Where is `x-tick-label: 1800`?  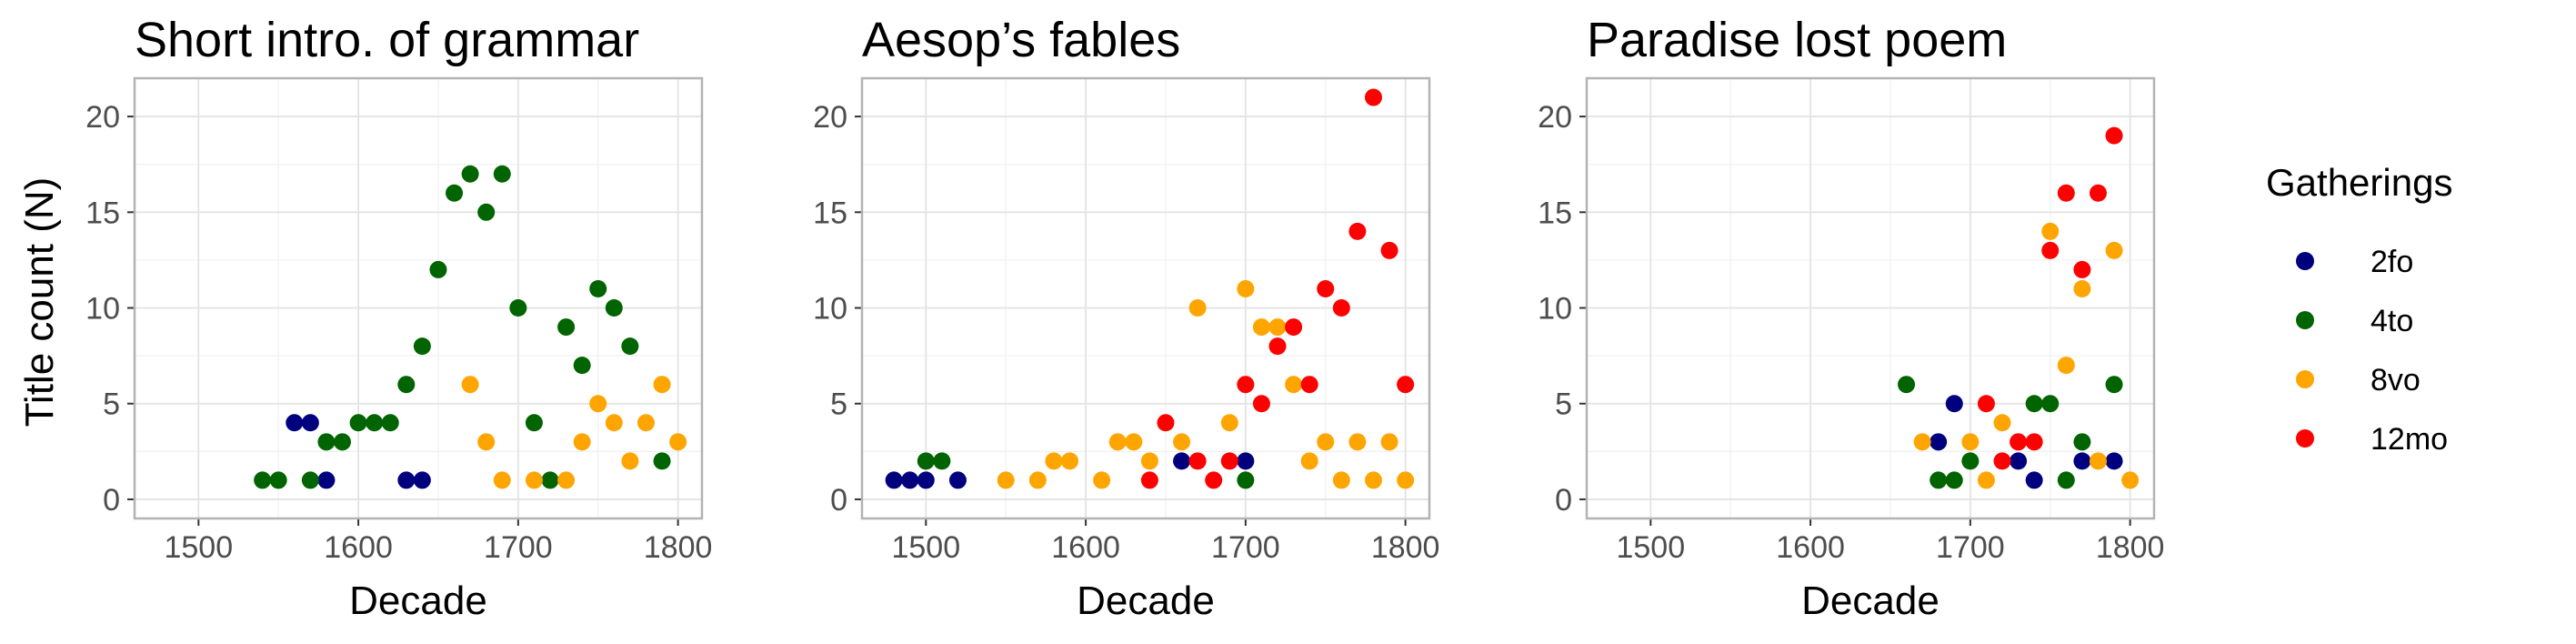 x-tick-label: 1800 is located at coordinates (678, 547).